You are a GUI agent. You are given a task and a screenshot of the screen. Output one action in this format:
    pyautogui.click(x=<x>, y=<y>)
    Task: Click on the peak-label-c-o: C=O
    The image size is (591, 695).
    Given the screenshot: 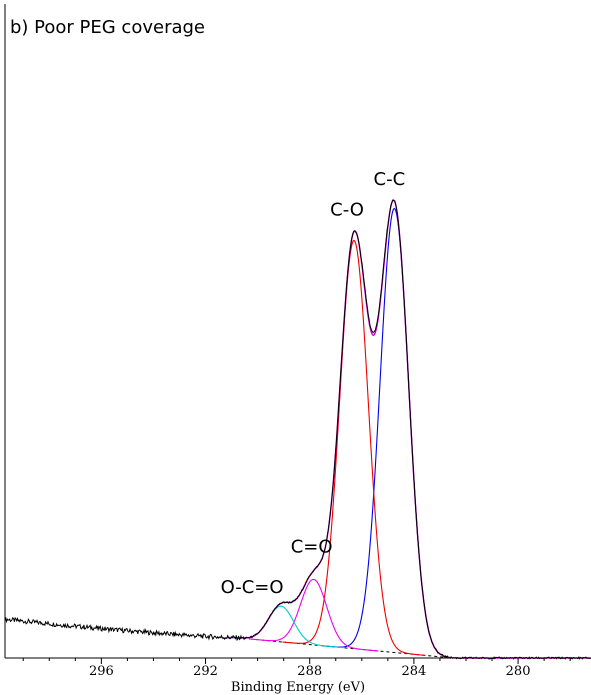 What is the action you would take?
    pyautogui.click(x=312, y=546)
    